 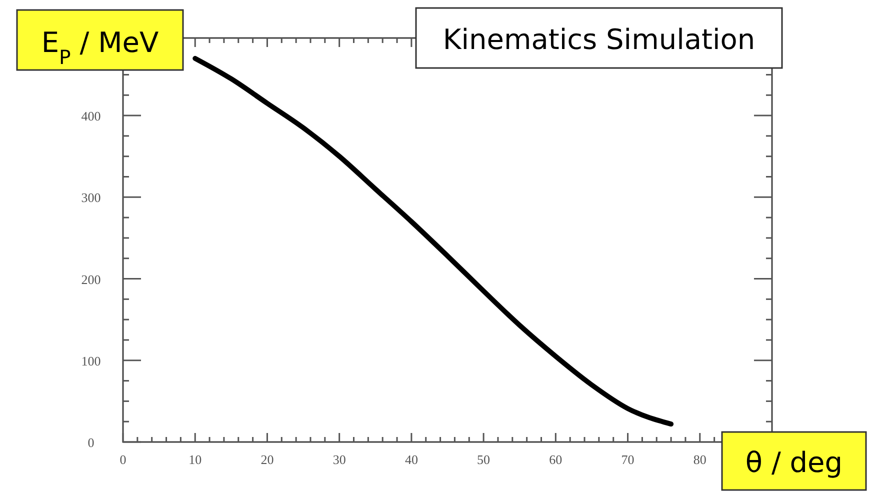 I want to click on x-tick-label: 60, so click(x=555, y=459).